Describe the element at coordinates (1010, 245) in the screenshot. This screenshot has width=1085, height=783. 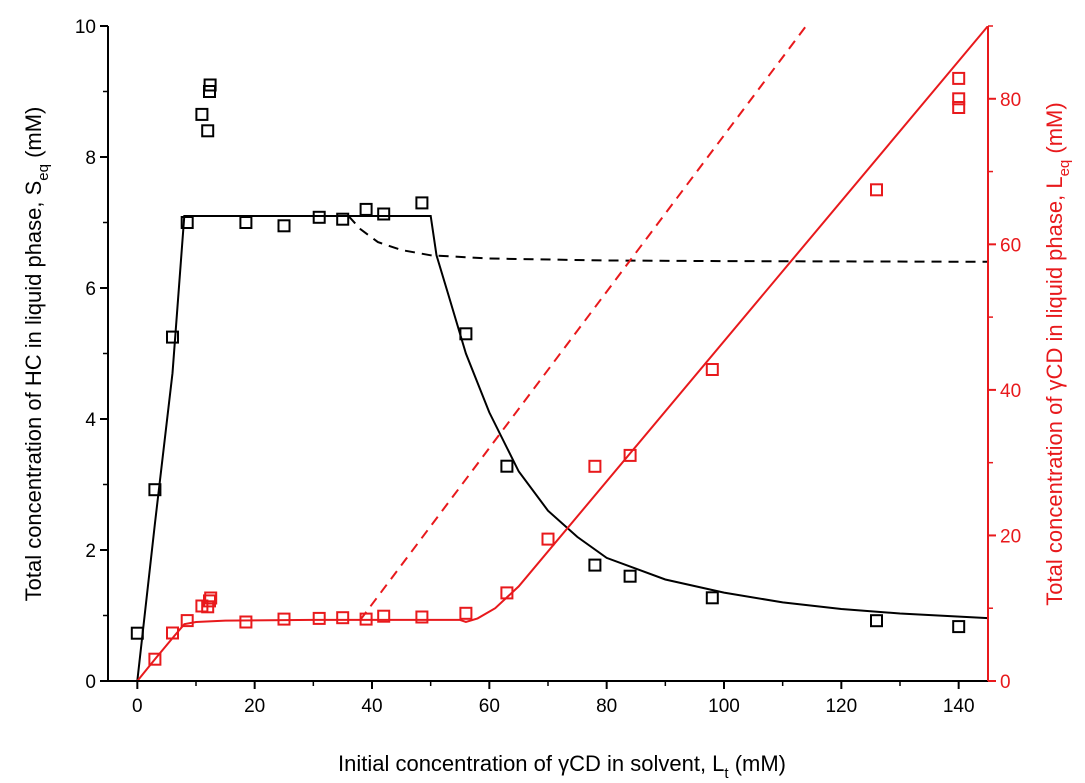
I see `y-right-tick-label: 60` at that location.